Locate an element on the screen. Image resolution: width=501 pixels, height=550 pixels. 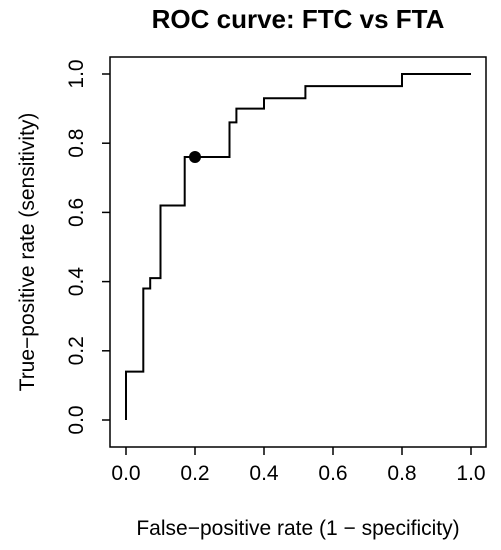
y-axis-label: True−positive rate (sensitivity) is located at coordinates (27, 252).